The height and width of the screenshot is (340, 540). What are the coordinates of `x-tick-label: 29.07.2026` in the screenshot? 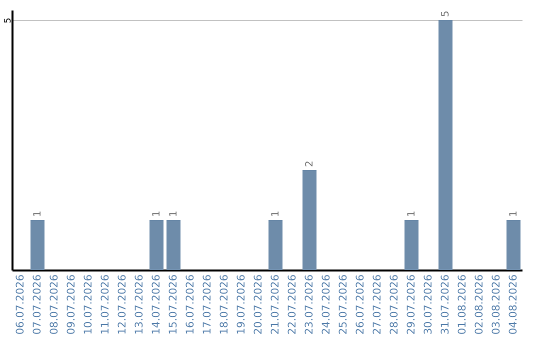 It's located at (412, 304).